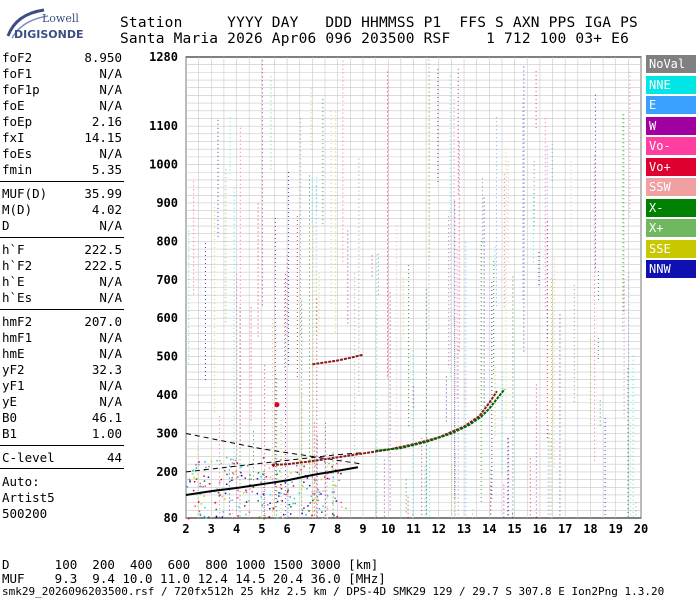 The width and height of the screenshot is (700, 600). Describe the element at coordinates (272, 481) in the screenshot. I see `series-model-profile` at that location.